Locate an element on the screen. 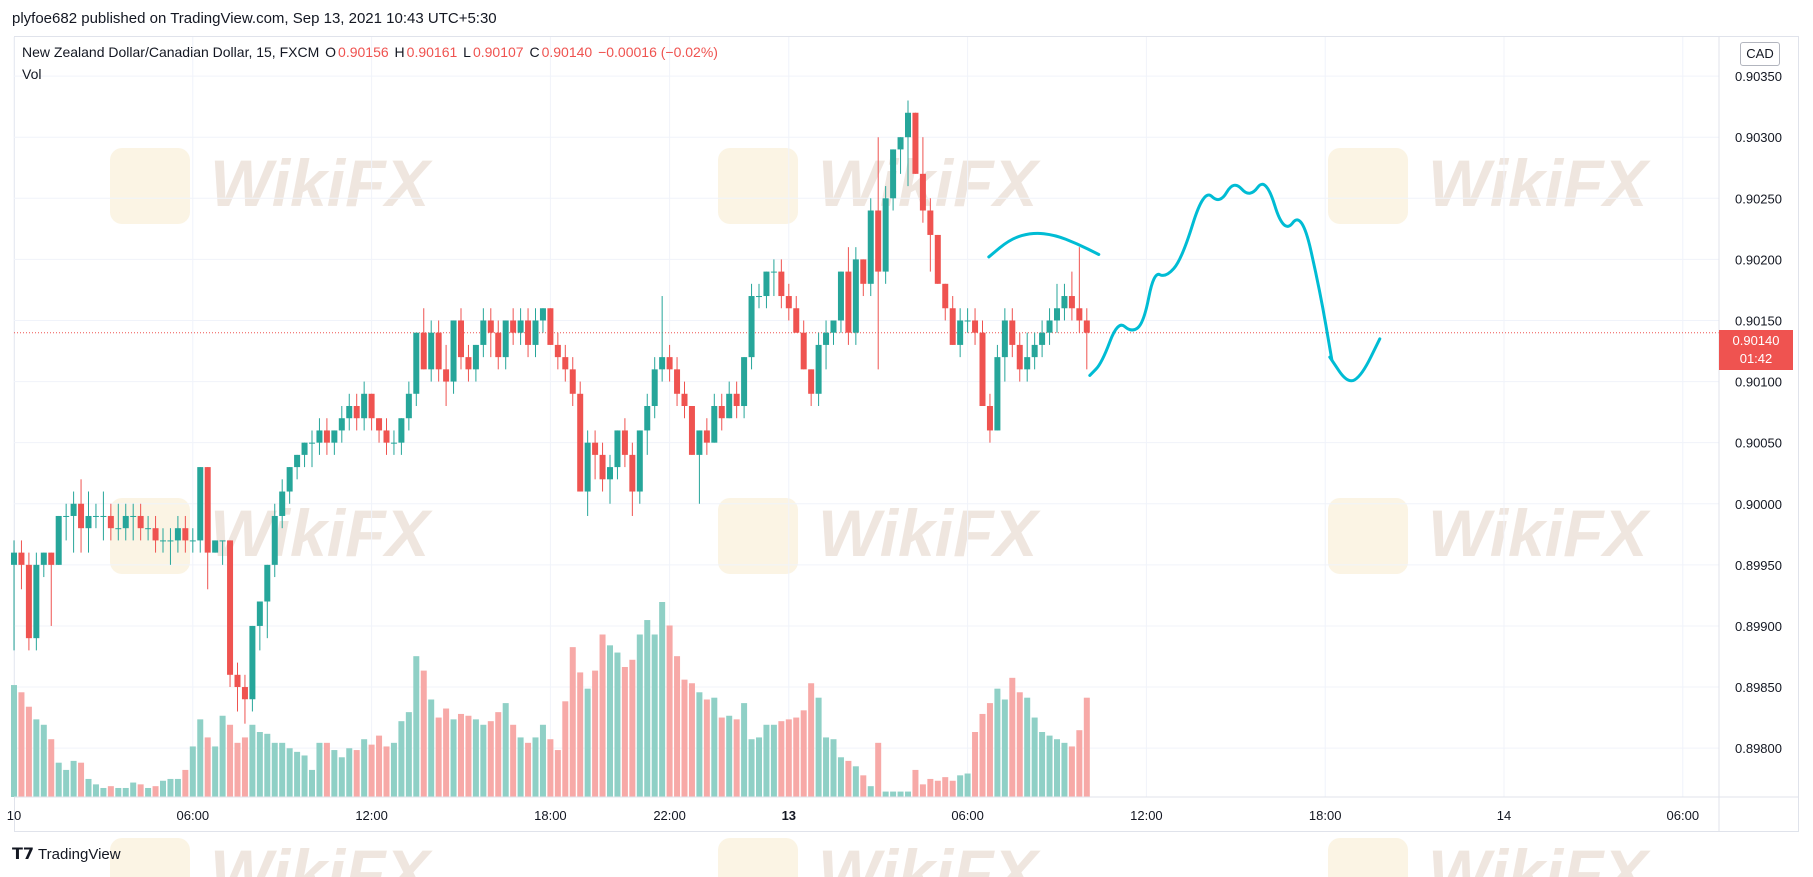 This screenshot has width=1813, height=877. watermark-logo-icon is located at coordinates (758, 536).